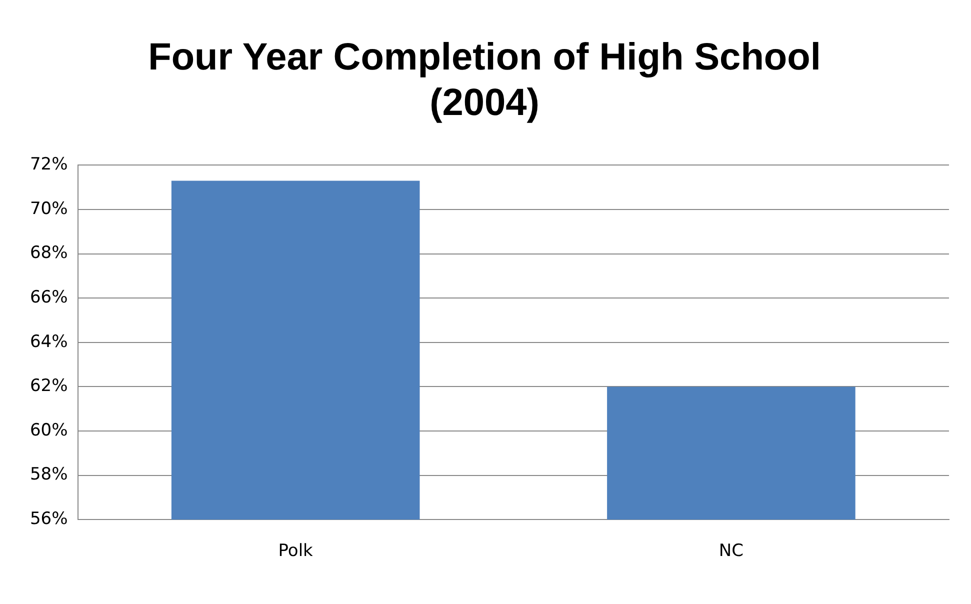  I want to click on y-tick-label: 72%, so click(49, 164).